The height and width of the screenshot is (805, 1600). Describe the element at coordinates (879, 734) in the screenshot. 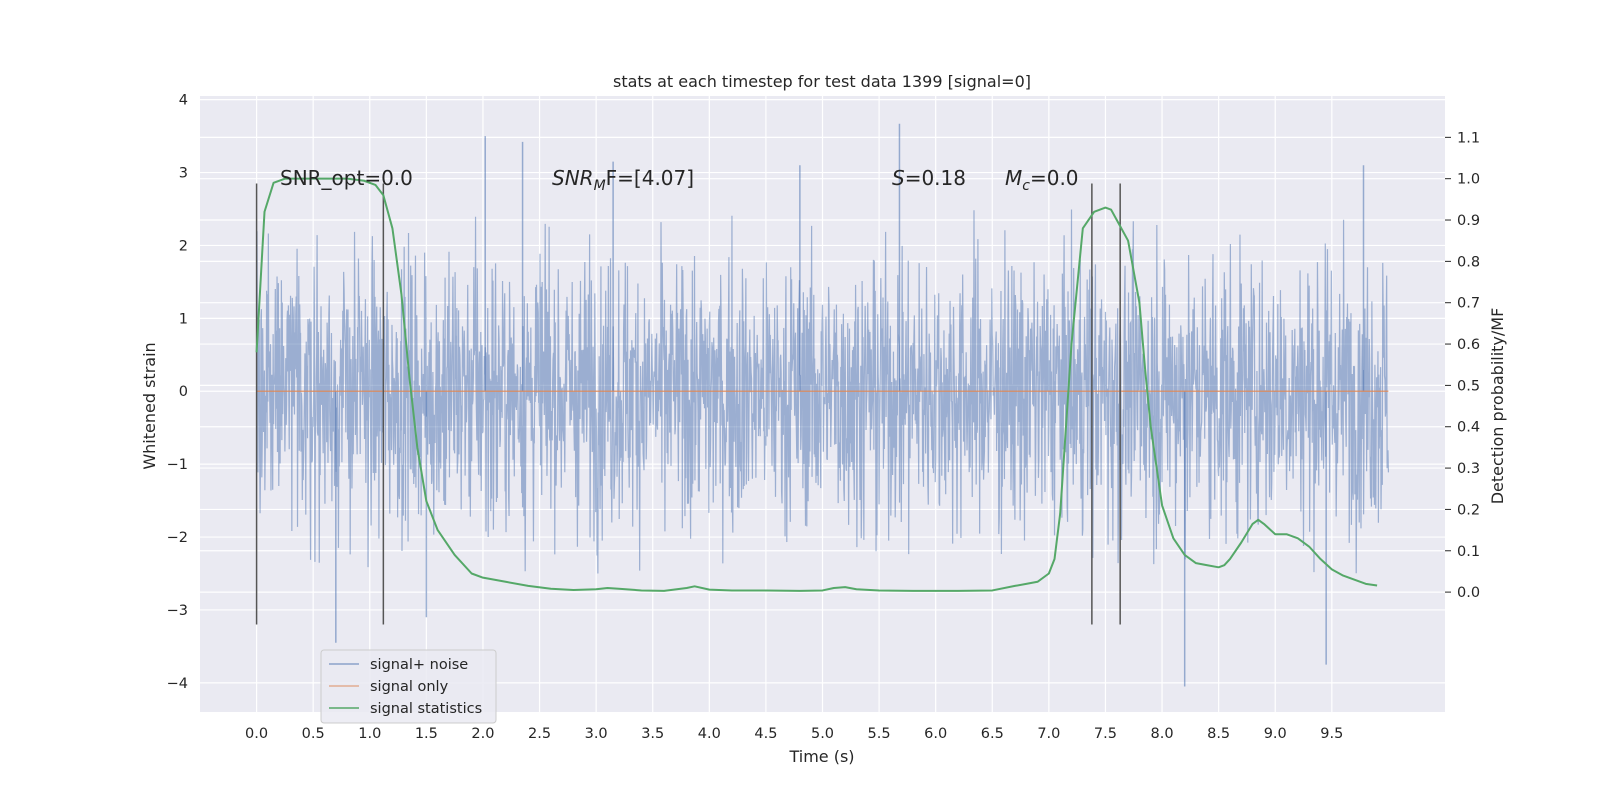

I see `x-tick-label: 5.5` at that location.